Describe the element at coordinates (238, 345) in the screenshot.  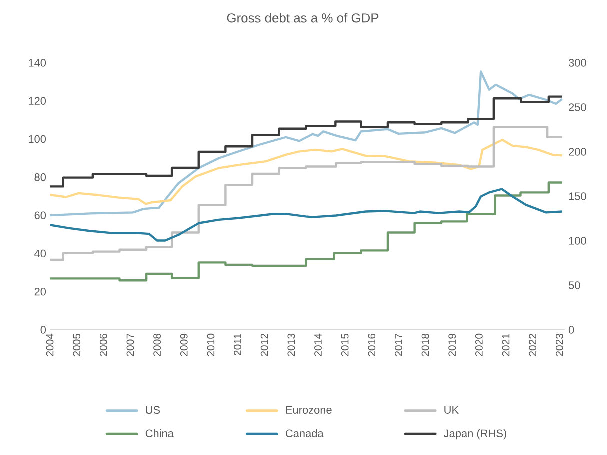
I see `x-tick-label: 2011` at that location.